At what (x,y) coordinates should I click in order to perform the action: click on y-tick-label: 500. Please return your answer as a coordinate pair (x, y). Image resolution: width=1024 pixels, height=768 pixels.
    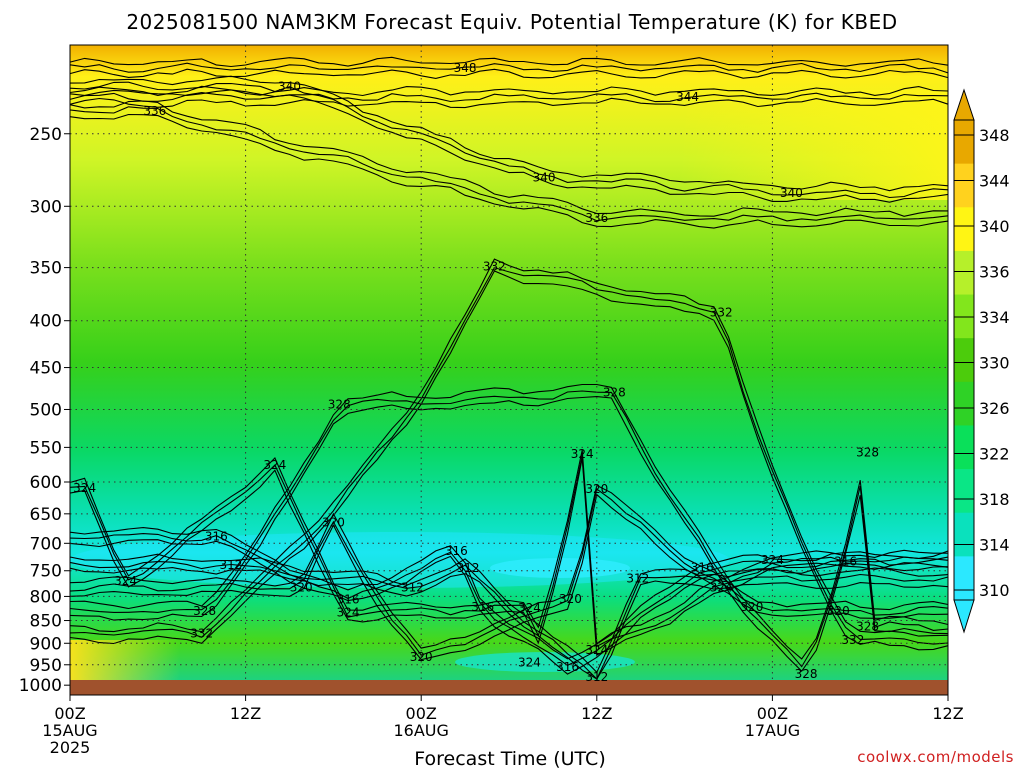
    Looking at the image, I should click on (46, 410).